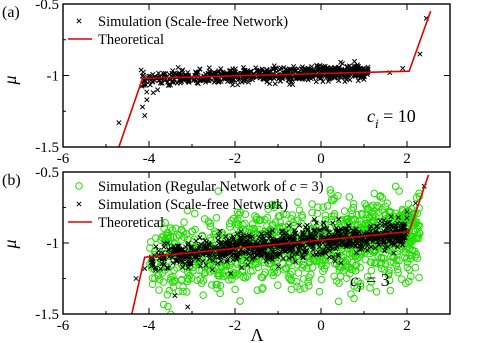 This screenshot has width=478, height=343. What do you see at coordinates (407, 326) in the screenshot?
I see `panel-b-xtick-label: 2` at bounding box center [407, 326].